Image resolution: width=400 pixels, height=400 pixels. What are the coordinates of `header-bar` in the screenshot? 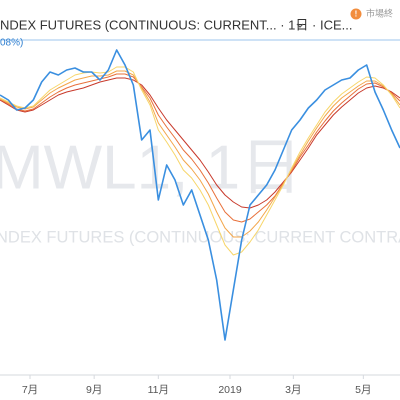 It's located at (200, 18).